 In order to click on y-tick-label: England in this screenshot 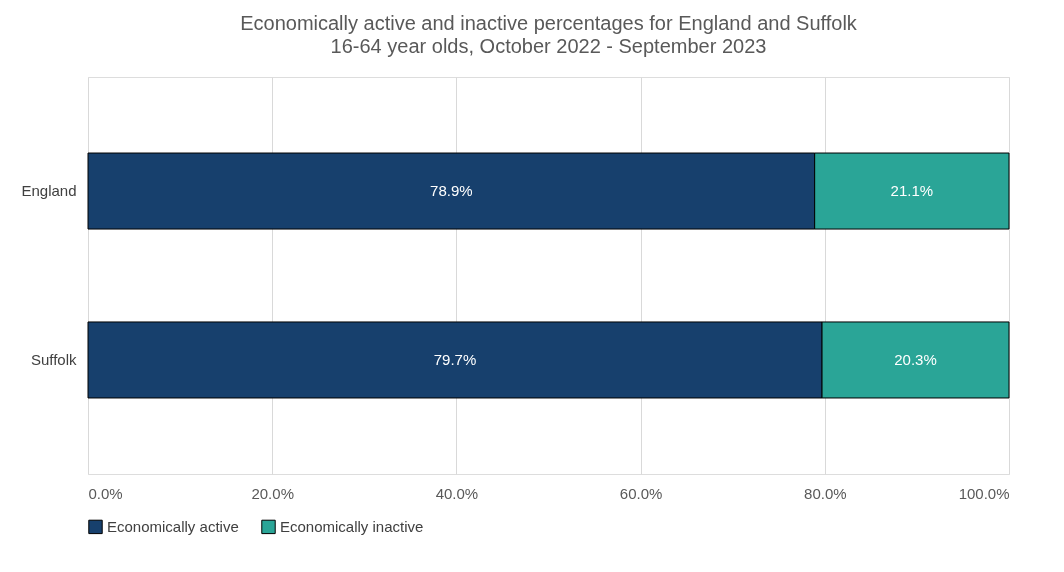, I will do `click(49, 191)`.